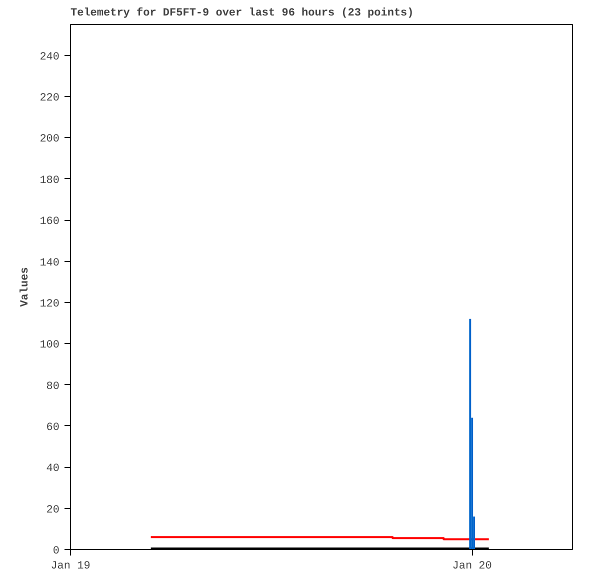 This screenshot has height=579, width=597. I want to click on y-tick-label: 60, so click(53, 428).